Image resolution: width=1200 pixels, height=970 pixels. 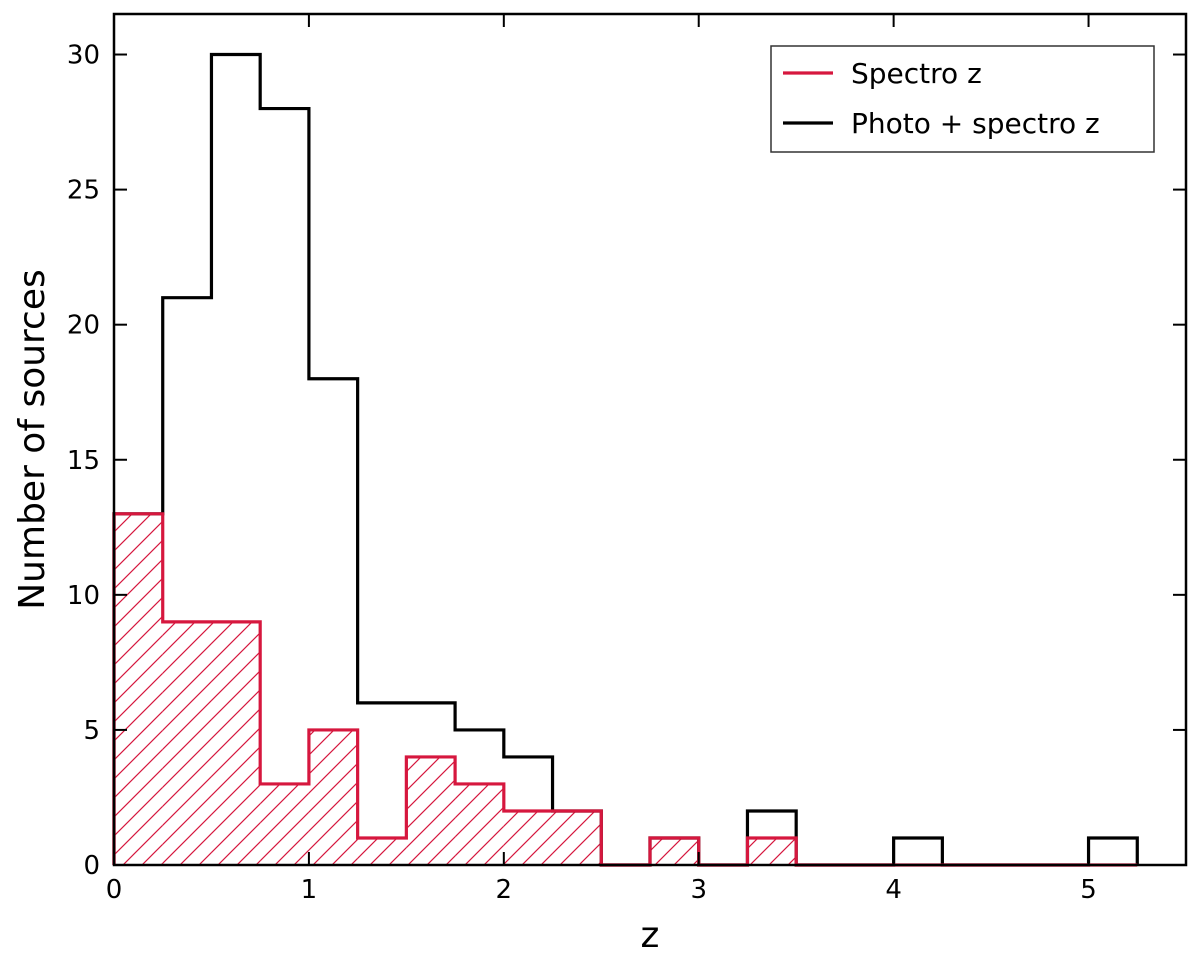 What do you see at coordinates (91, 866) in the screenshot?
I see `y-tick-label: 0` at bounding box center [91, 866].